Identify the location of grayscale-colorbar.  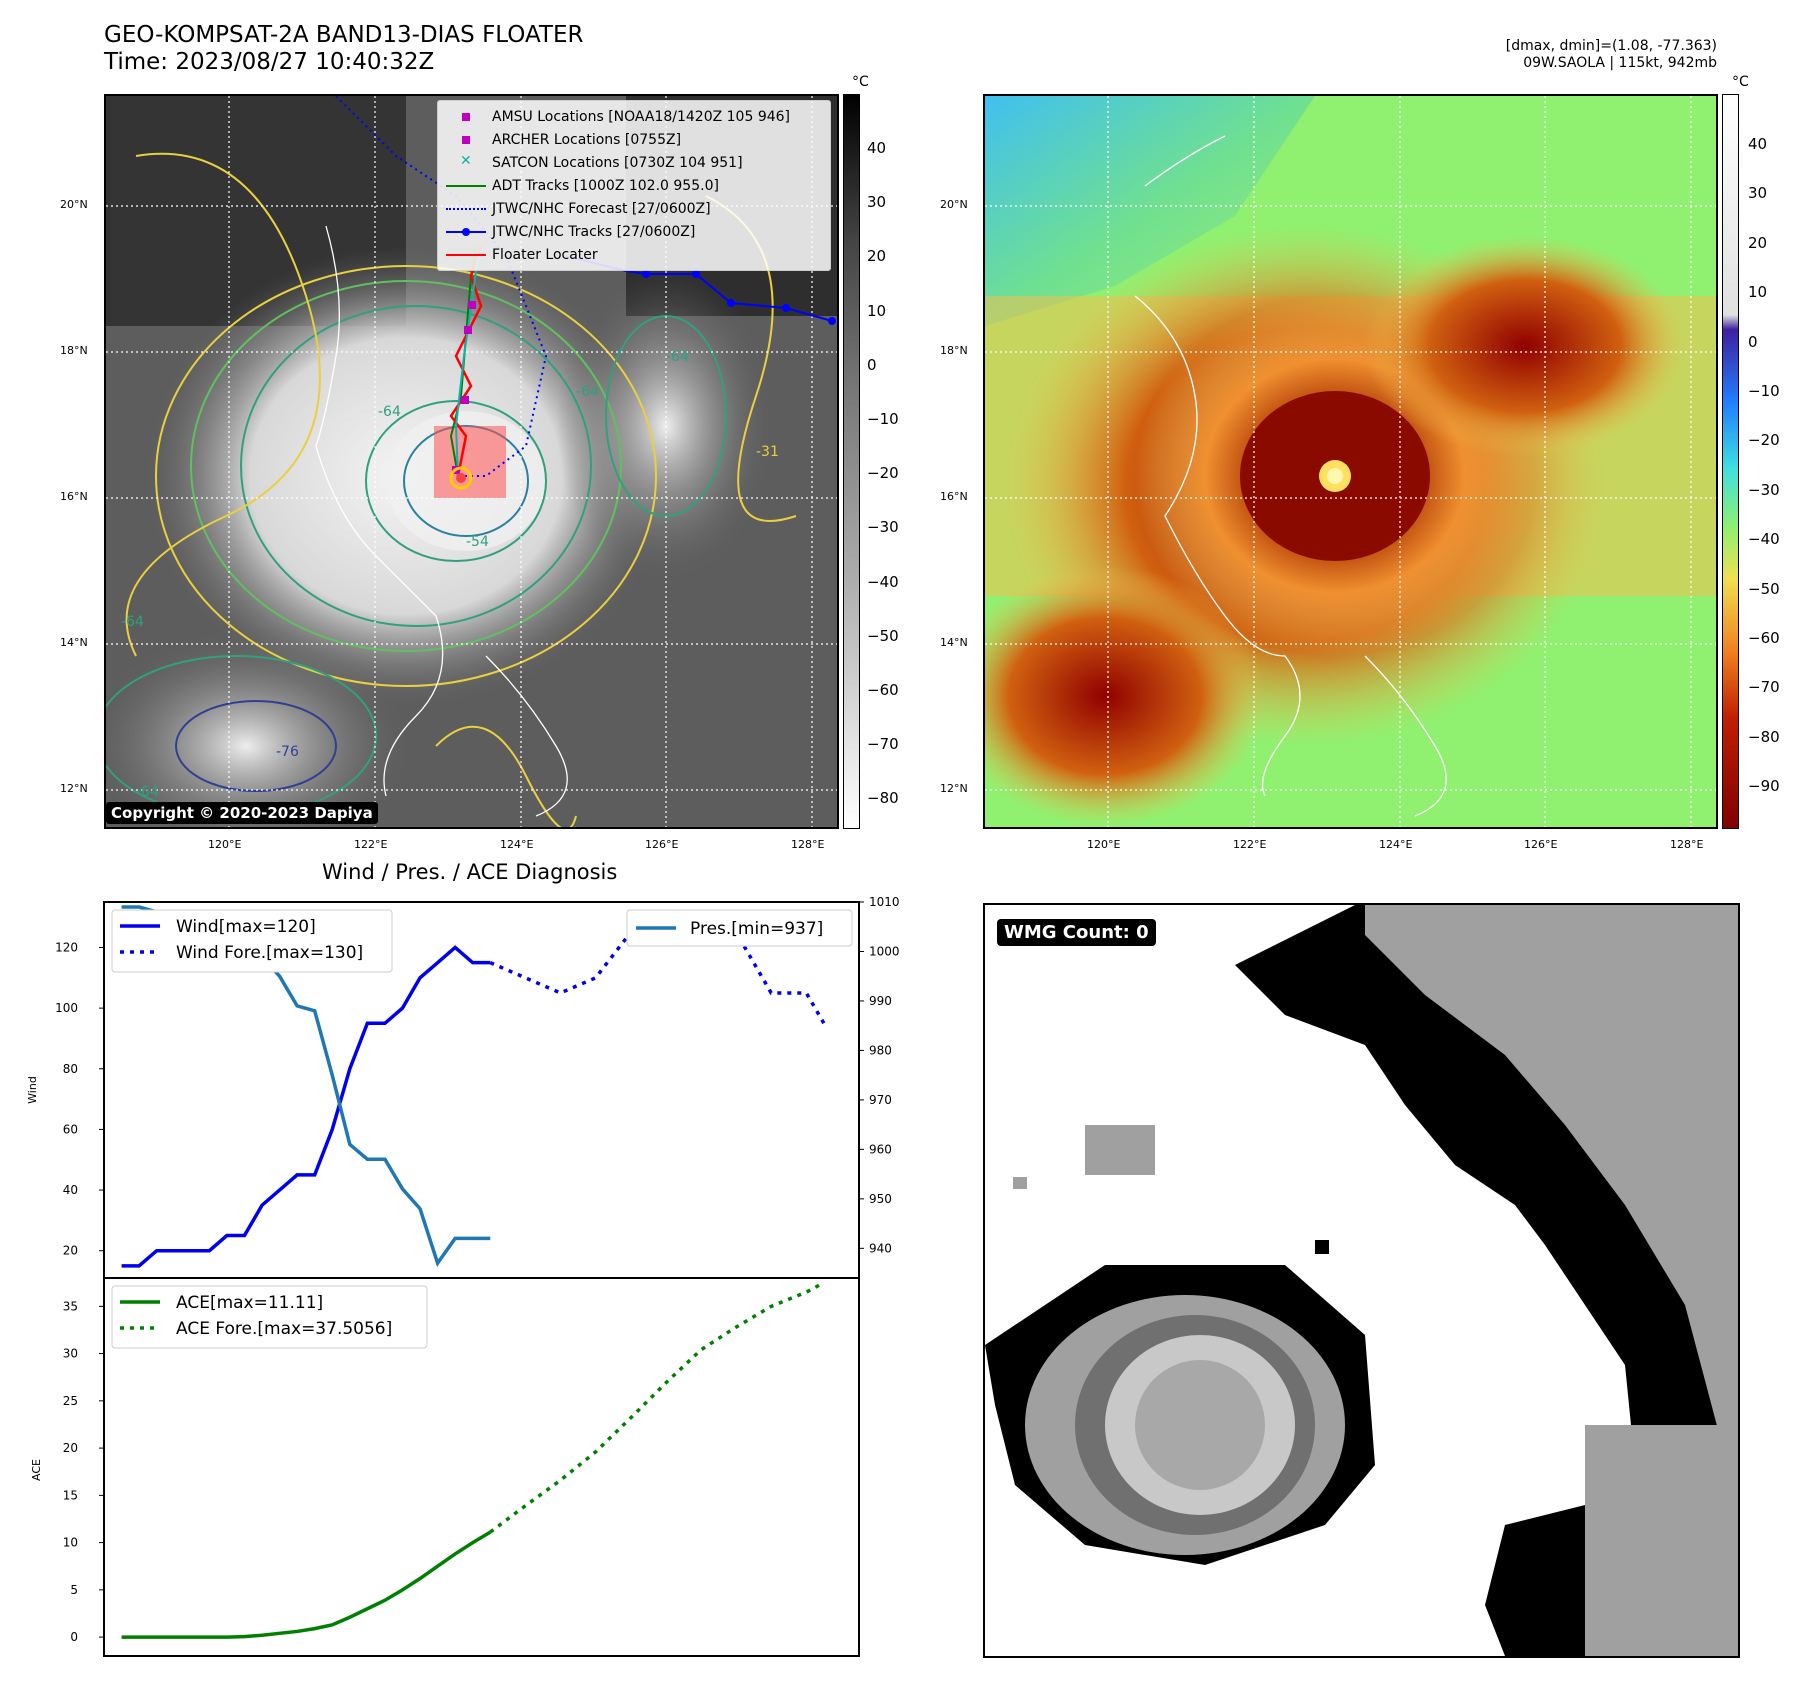
(851, 461).